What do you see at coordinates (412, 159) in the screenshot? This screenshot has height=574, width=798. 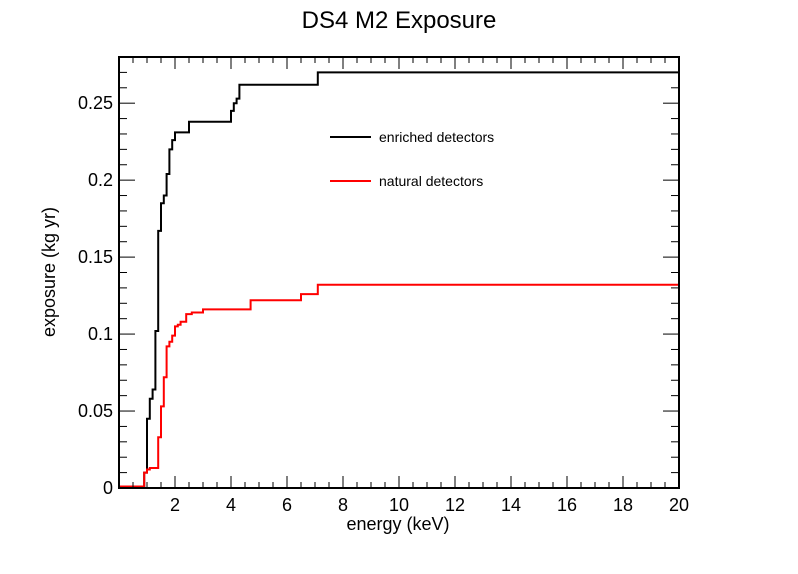 I see `legend: enriched detectors natural detectors` at bounding box center [412, 159].